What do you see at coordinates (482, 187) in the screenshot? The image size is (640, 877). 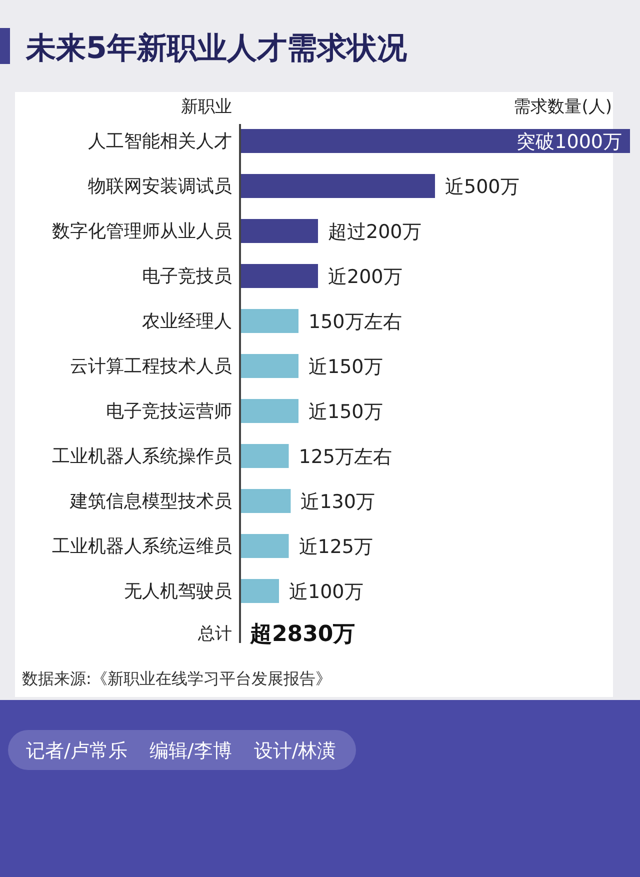 I see `data-label: 近500万` at bounding box center [482, 187].